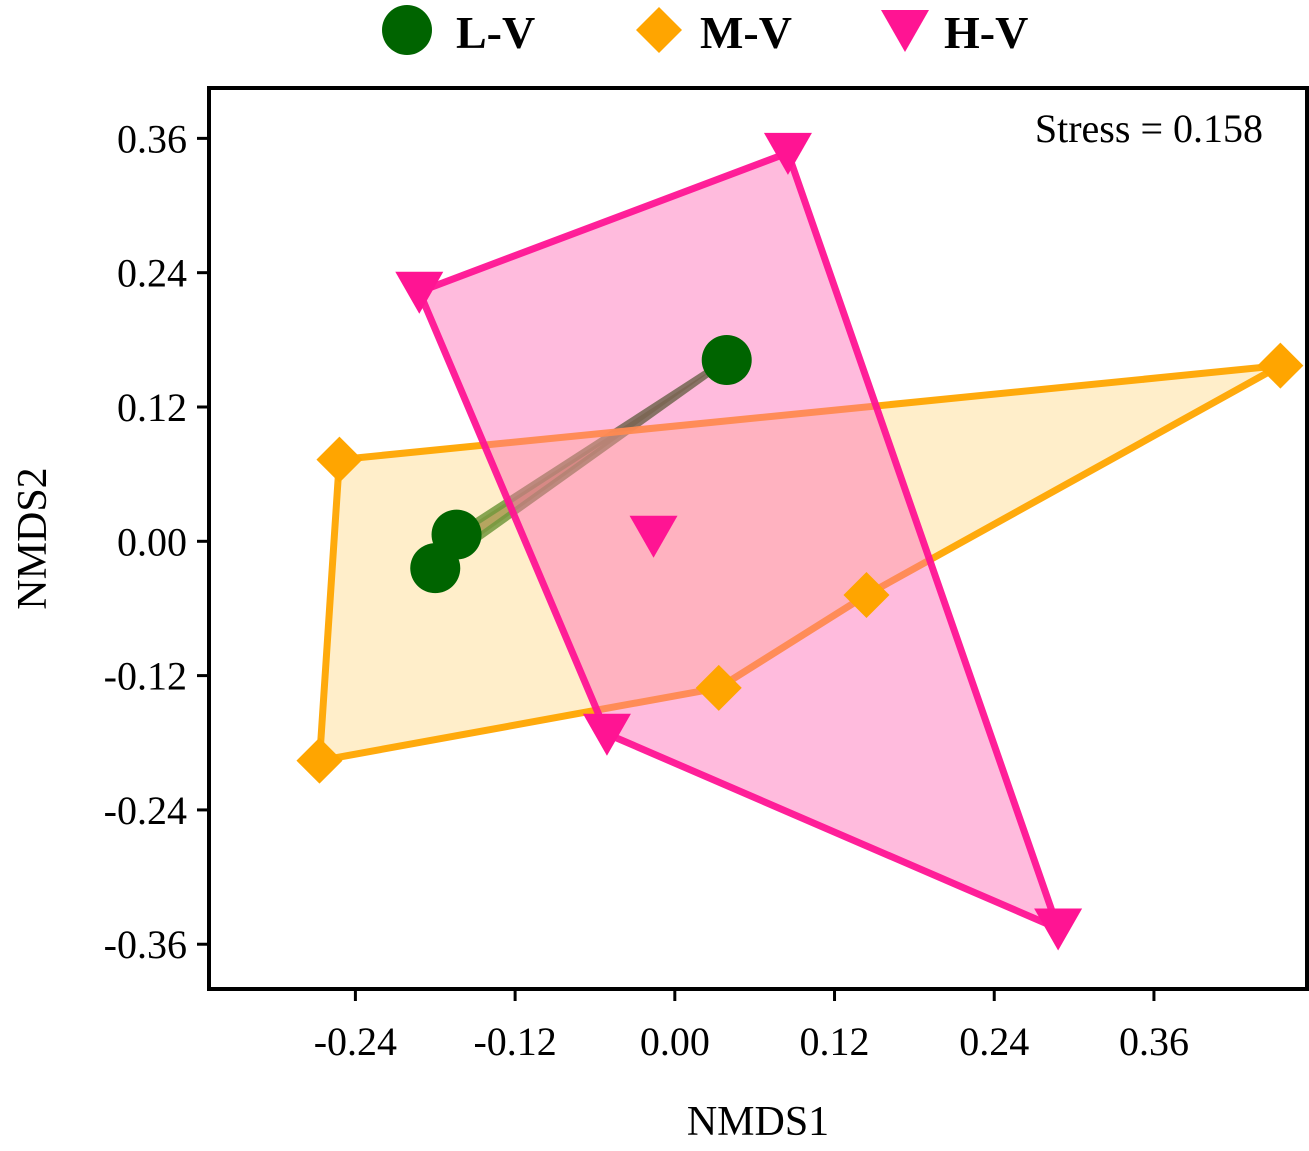 This screenshot has height=1151, width=1309. What do you see at coordinates (145, 944) in the screenshot?
I see `y-tick-label: -0.36` at bounding box center [145, 944].